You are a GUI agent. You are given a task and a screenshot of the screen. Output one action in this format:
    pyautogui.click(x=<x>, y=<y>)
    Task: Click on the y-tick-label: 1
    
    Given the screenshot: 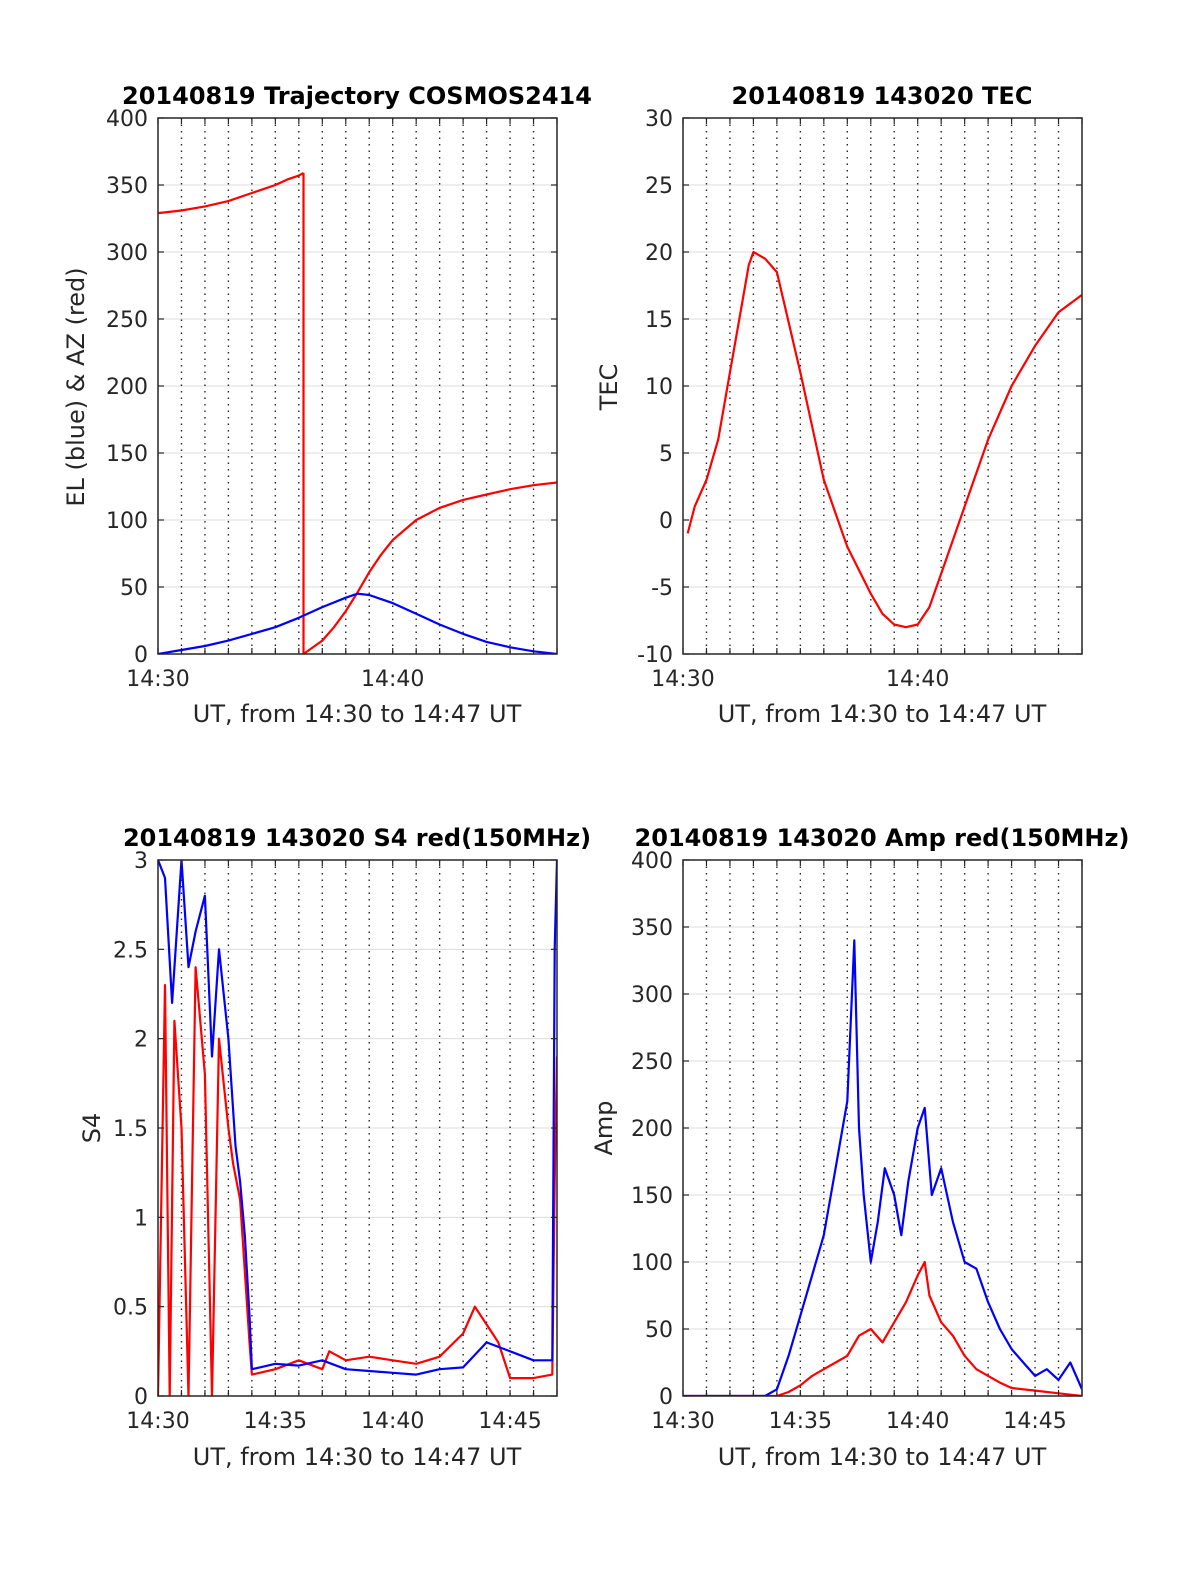 What is the action you would take?
    pyautogui.click(x=141, y=1218)
    